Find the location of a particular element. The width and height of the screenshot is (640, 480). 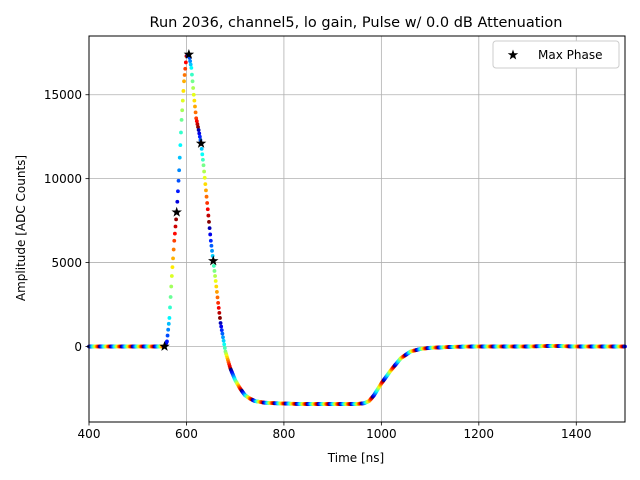

legend-star-icon is located at coordinates (513, 54).